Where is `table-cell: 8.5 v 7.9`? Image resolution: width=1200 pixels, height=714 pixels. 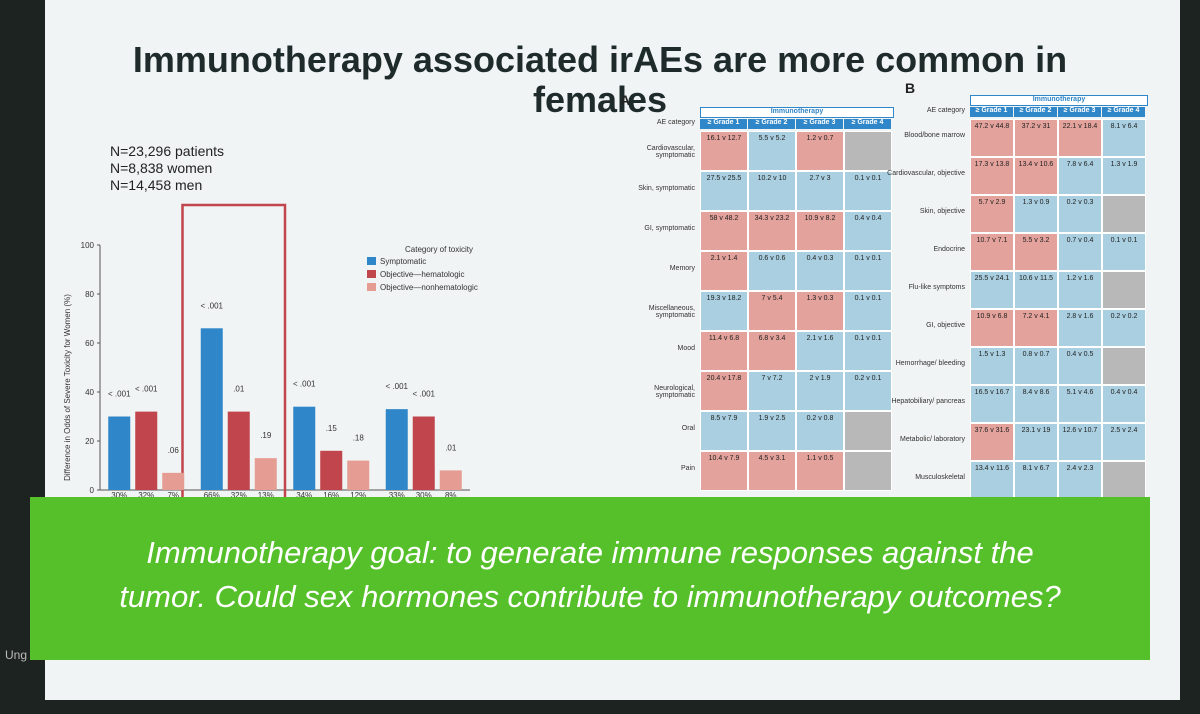
table-cell: 8.5 v 7.9 is located at coordinates (724, 431).